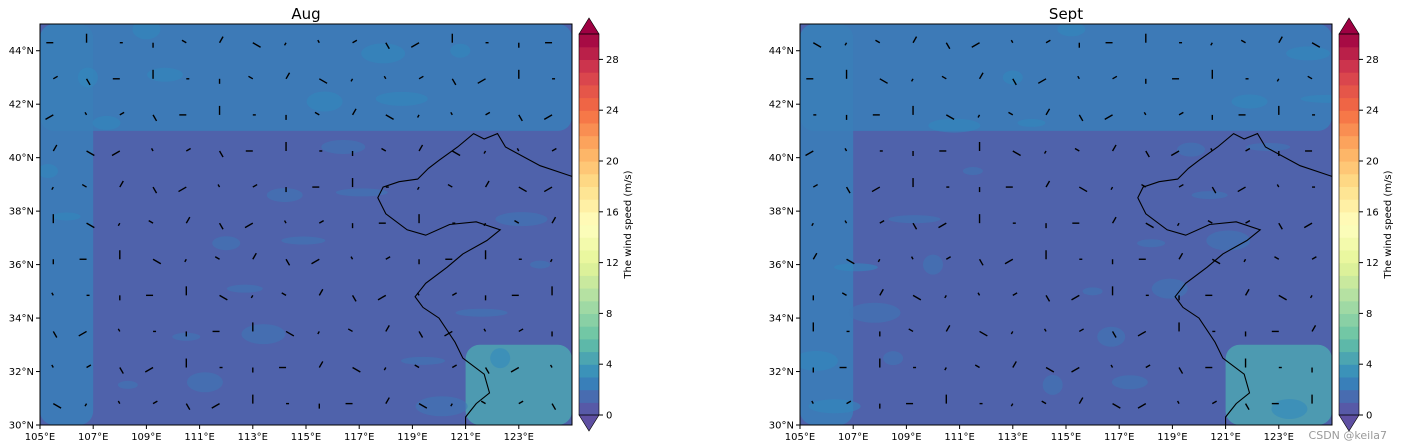  What do you see at coordinates (612, 60) in the screenshot?
I see `colorbar-tick-label: 28` at bounding box center [612, 60].